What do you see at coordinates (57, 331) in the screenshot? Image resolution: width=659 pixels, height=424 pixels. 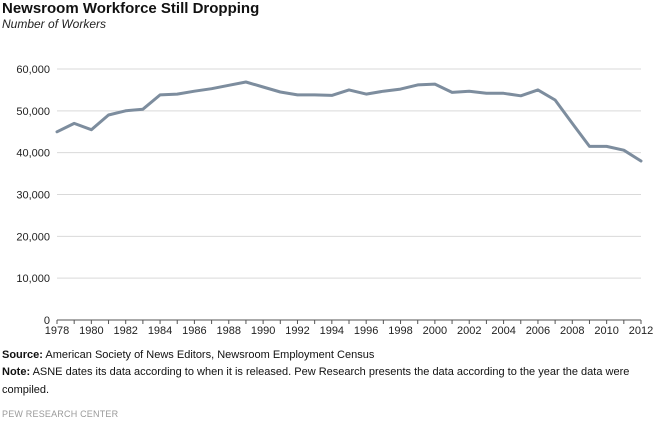 I see `x-tick-label: 1978` at bounding box center [57, 331].